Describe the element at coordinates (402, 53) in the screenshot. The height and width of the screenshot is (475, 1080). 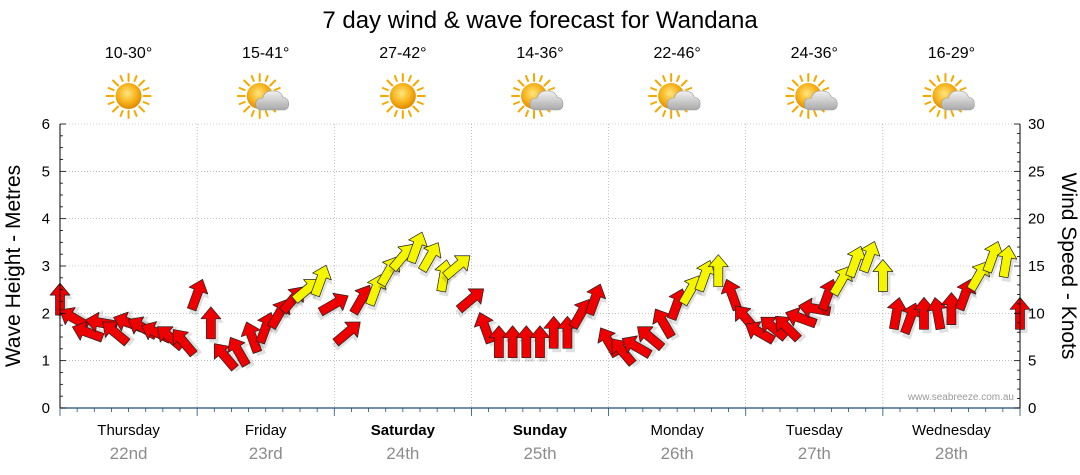
I see `temperature-label: 27-42°` at that location.